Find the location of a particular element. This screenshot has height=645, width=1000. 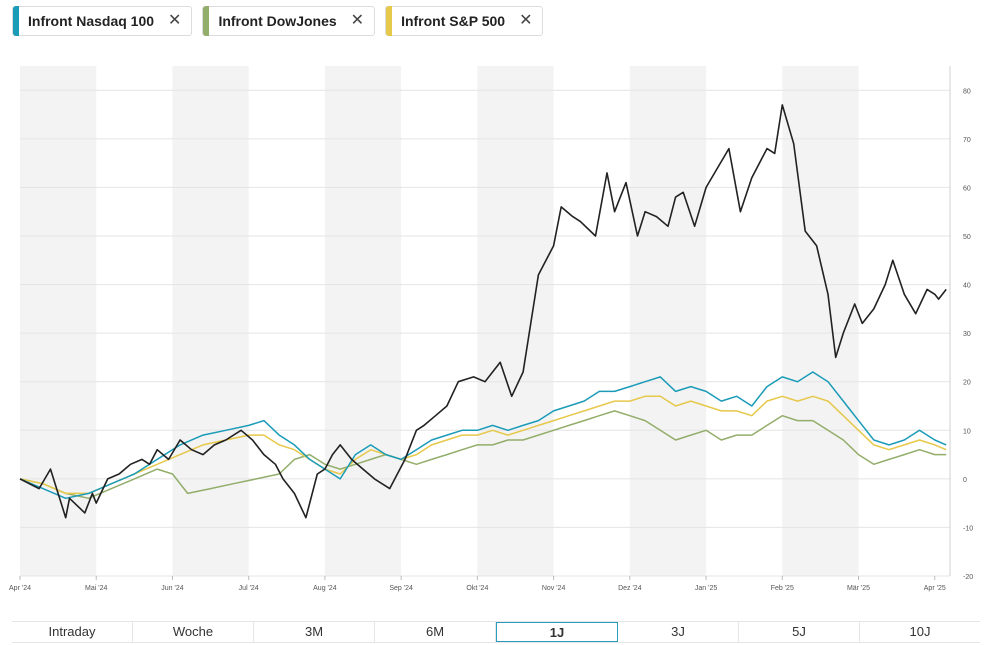

range-button-5y: 5J is located at coordinates (799, 632).